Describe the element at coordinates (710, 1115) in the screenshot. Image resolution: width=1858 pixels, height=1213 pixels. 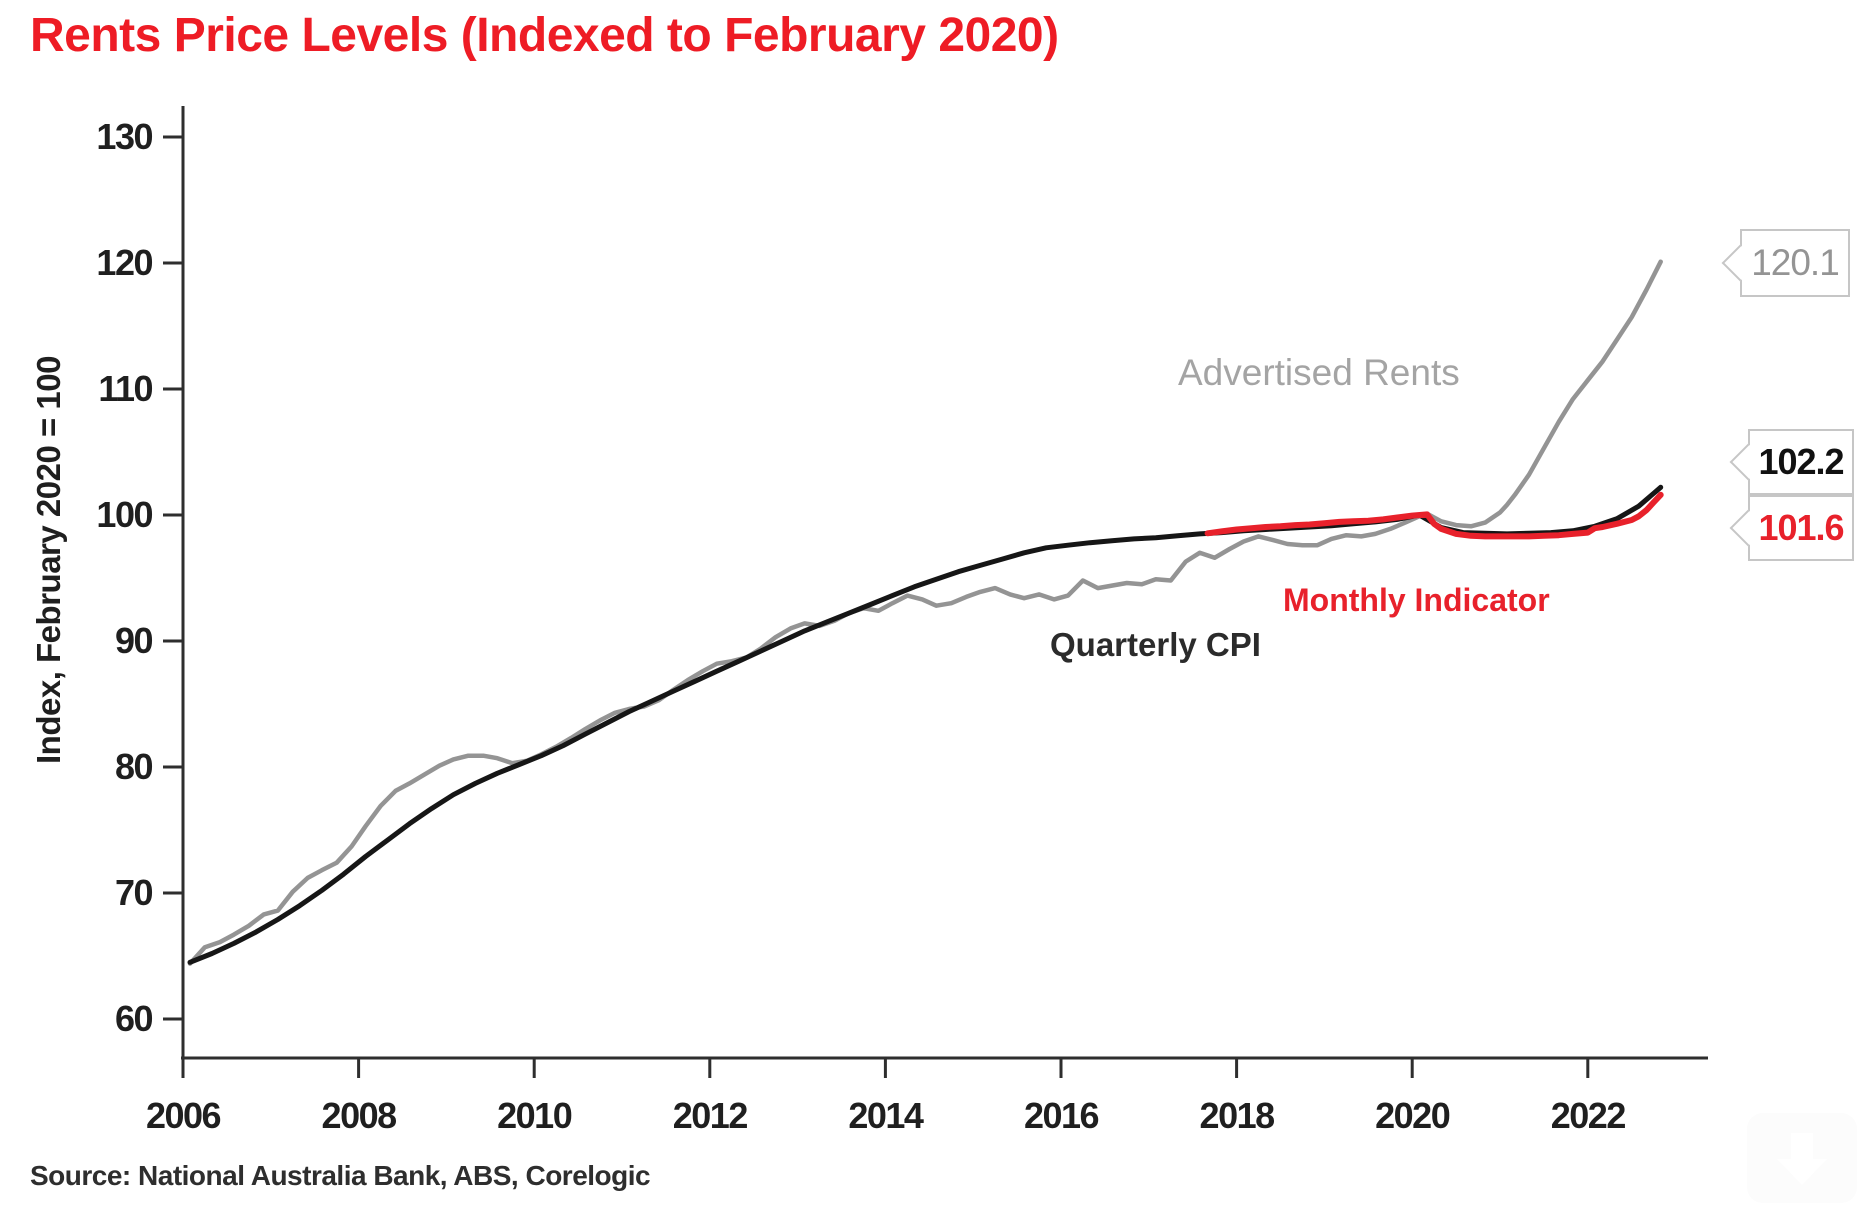
I see `x-tick-label: 2012` at that location.